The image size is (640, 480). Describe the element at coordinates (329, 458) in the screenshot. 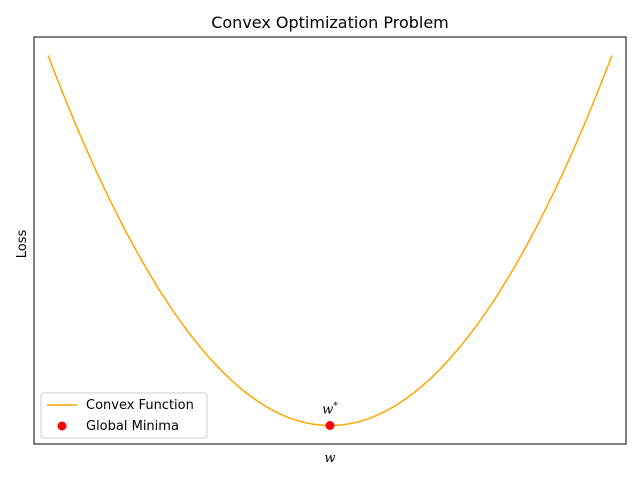

I see `x-axis-label: w` at that location.